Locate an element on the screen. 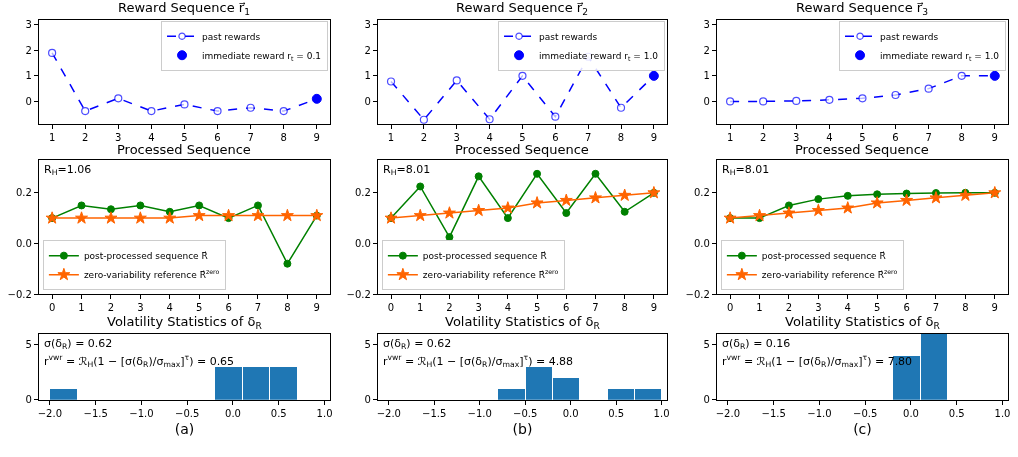  y-tick-label: 2 is located at coordinates (706, 50).